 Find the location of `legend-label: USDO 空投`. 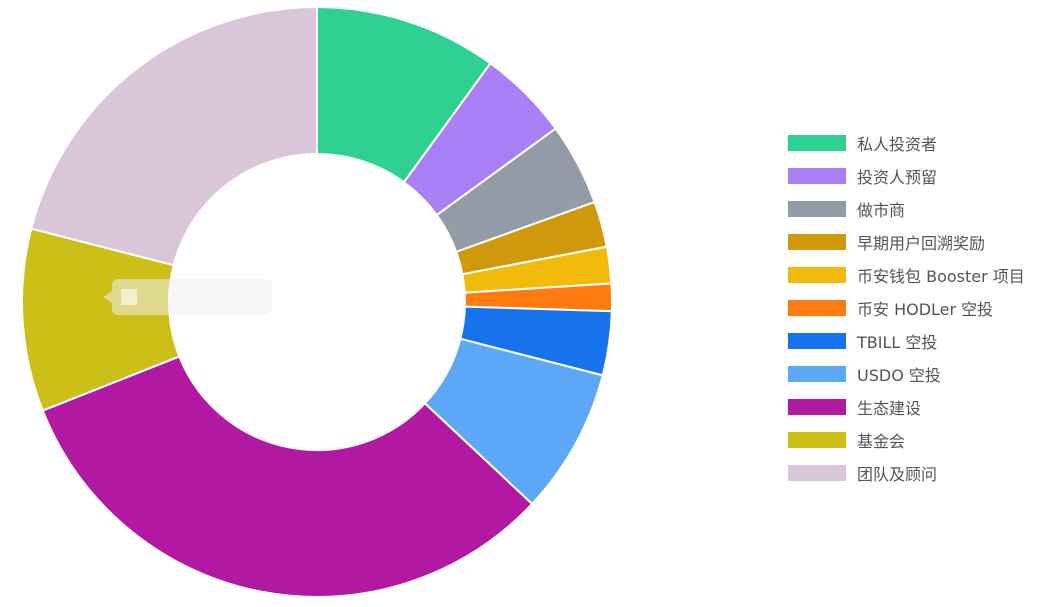

legend-label: USDO 空投 is located at coordinates (899, 375).